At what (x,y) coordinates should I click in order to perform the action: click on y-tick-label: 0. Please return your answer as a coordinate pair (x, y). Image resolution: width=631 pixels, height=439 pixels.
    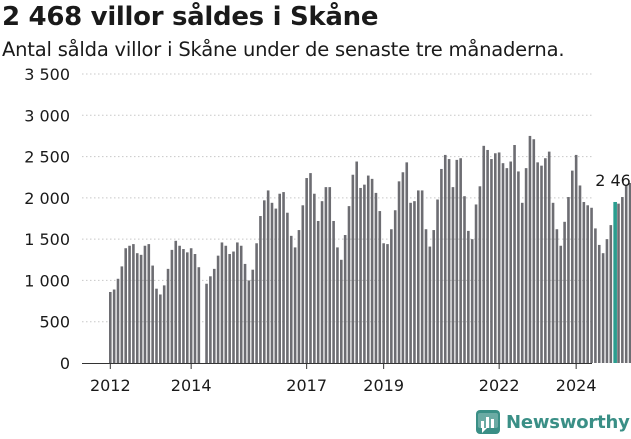
    Looking at the image, I should click on (65, 363).